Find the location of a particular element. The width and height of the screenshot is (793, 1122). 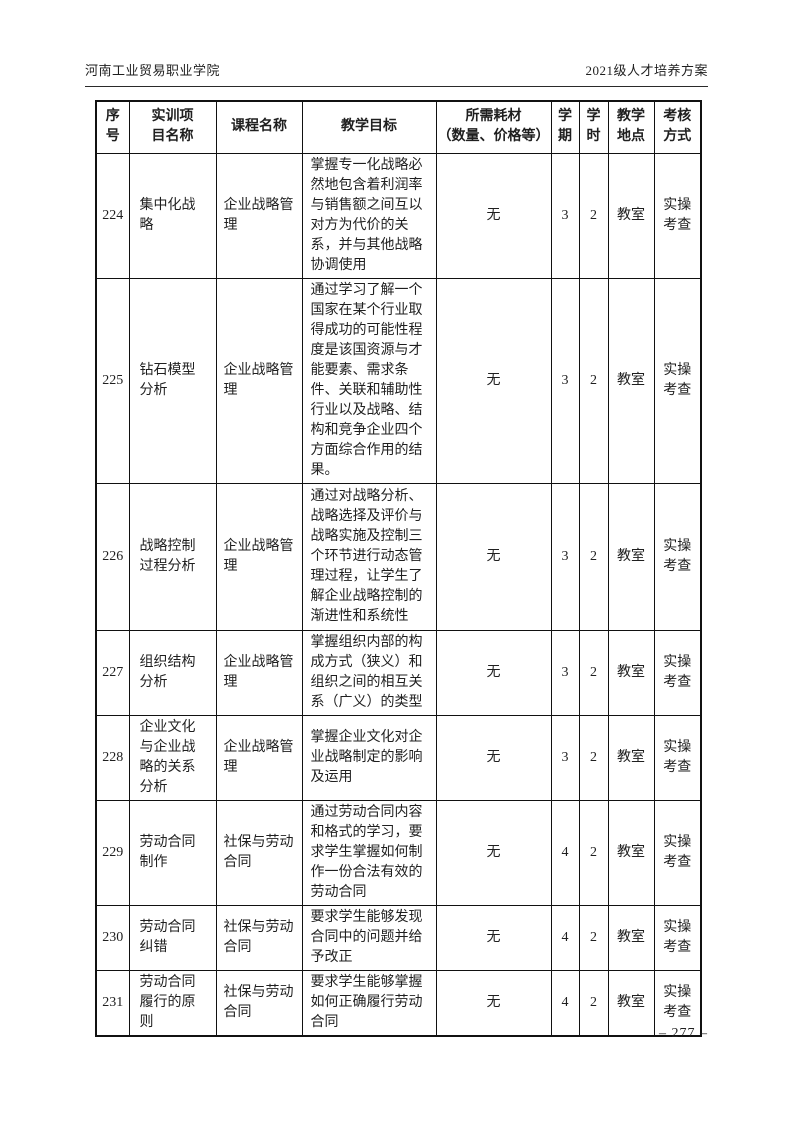

cell-no: 231 is located at coordinates (112, 1002).